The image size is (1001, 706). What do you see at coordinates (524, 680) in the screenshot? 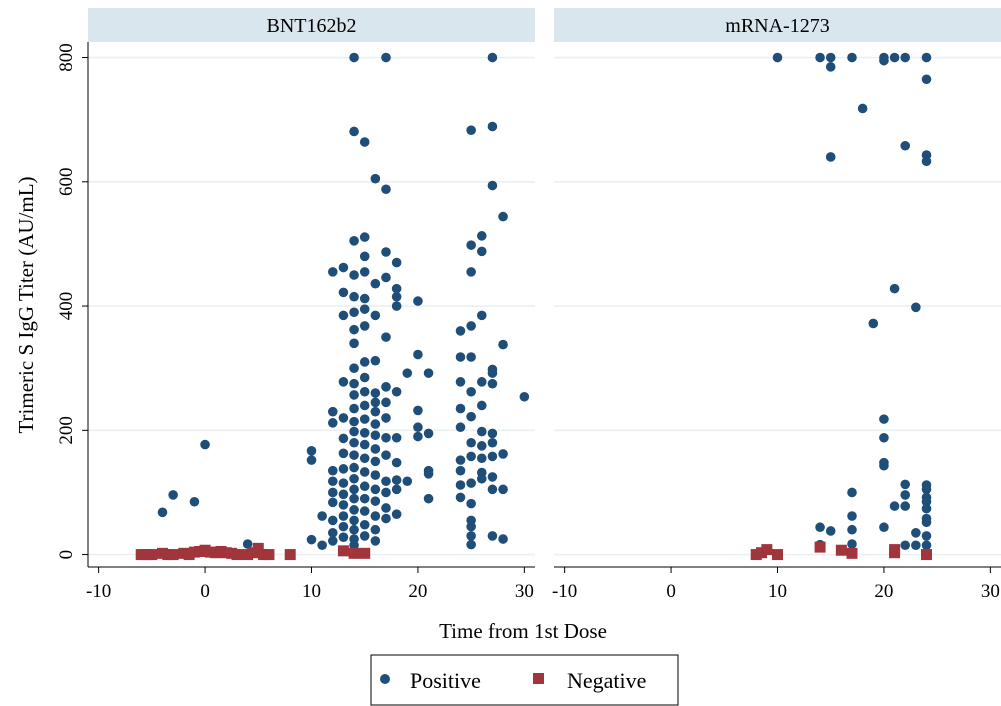
I see `legend-box` at bounding box center [524, 680].